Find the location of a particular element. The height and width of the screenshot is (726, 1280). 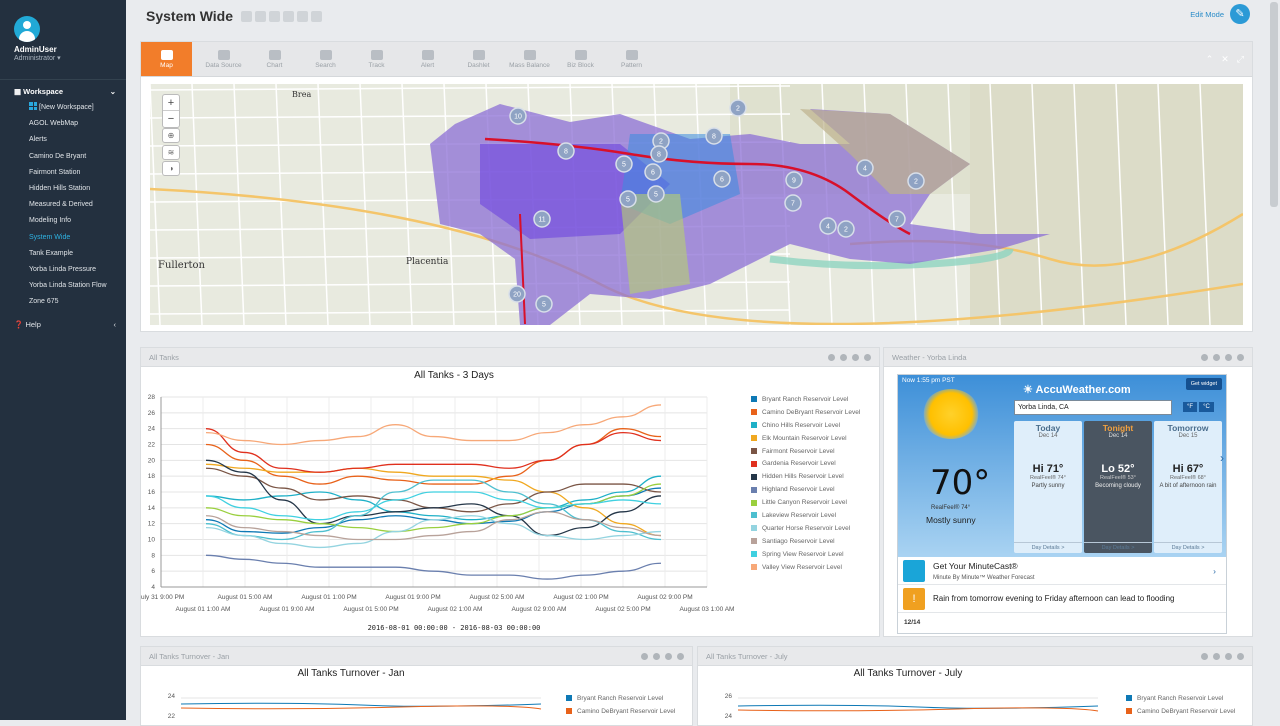

layers-icon: ≋ is located at coordinates (171, 152).